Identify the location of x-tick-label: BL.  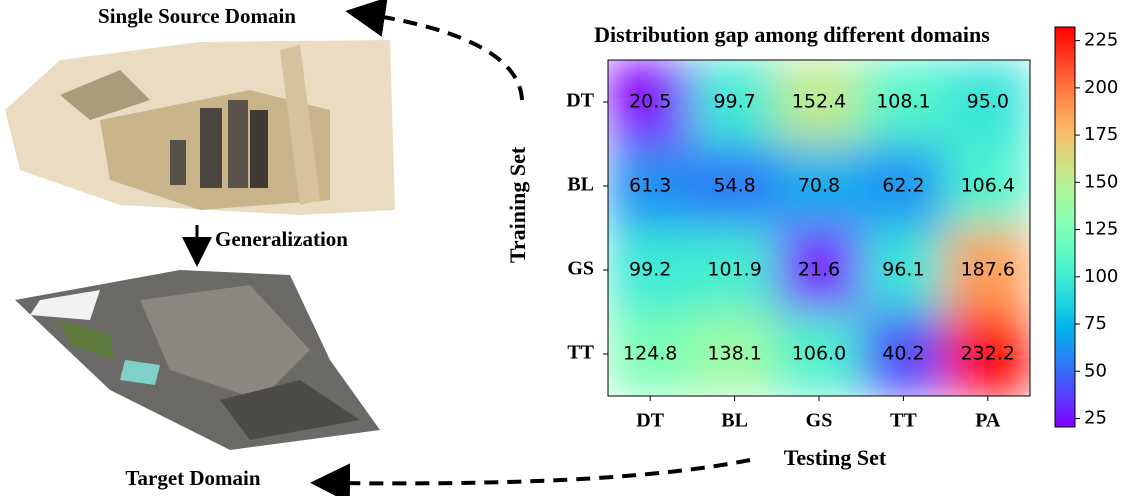
(734, 421).